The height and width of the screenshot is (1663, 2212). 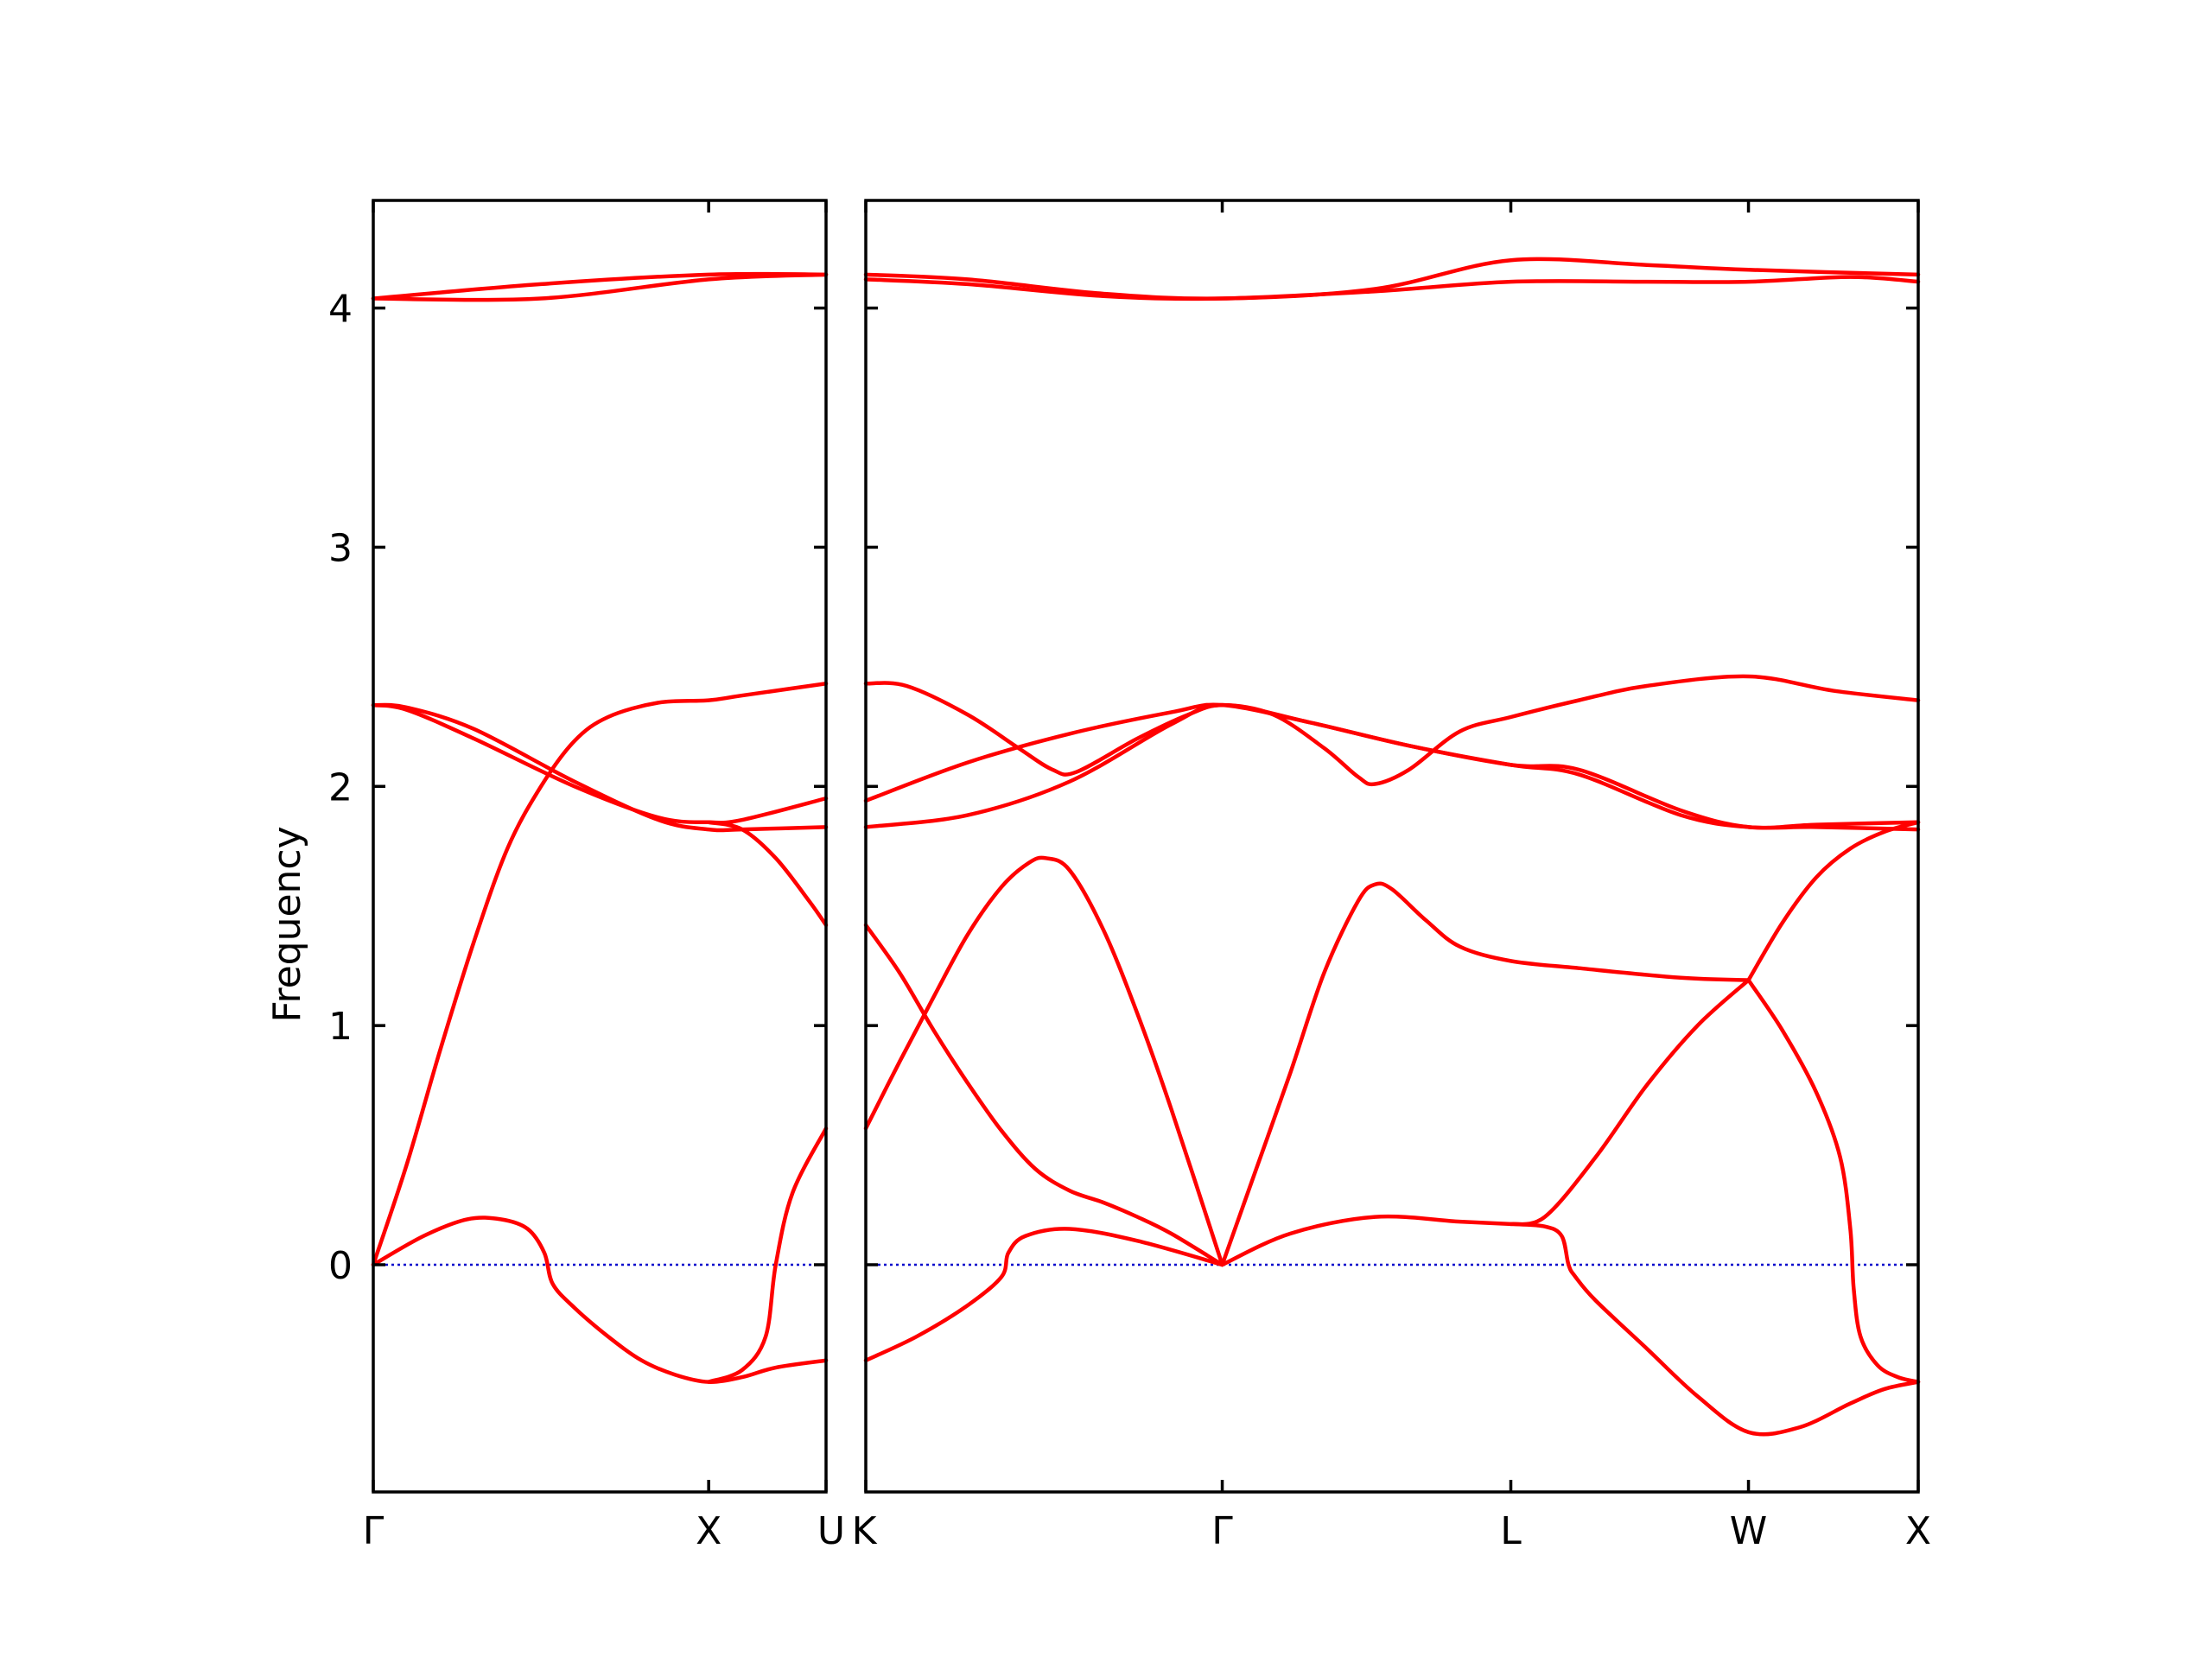 I want to click on y-tick-label: 0, so click(x=340, y=1266).